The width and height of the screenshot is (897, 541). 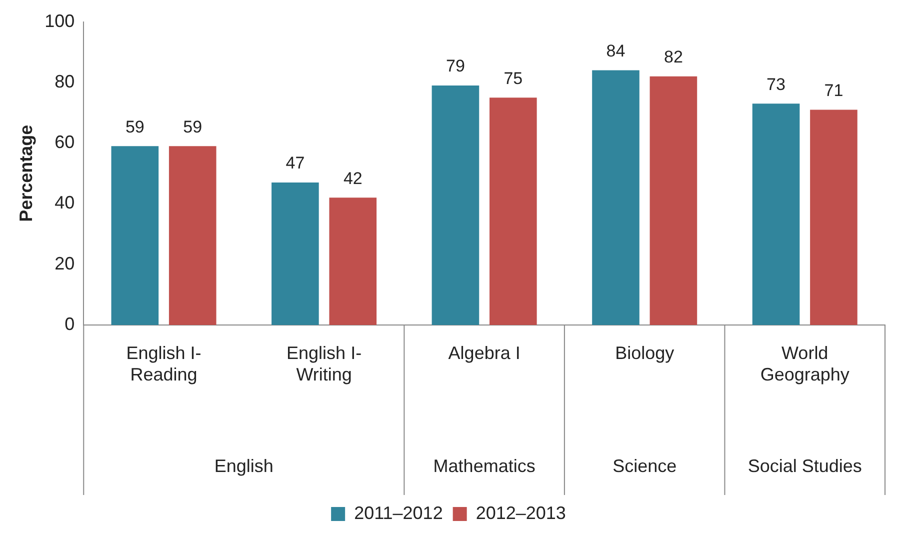 I want to click on text: Mathematics, so click(x=484, y=466).